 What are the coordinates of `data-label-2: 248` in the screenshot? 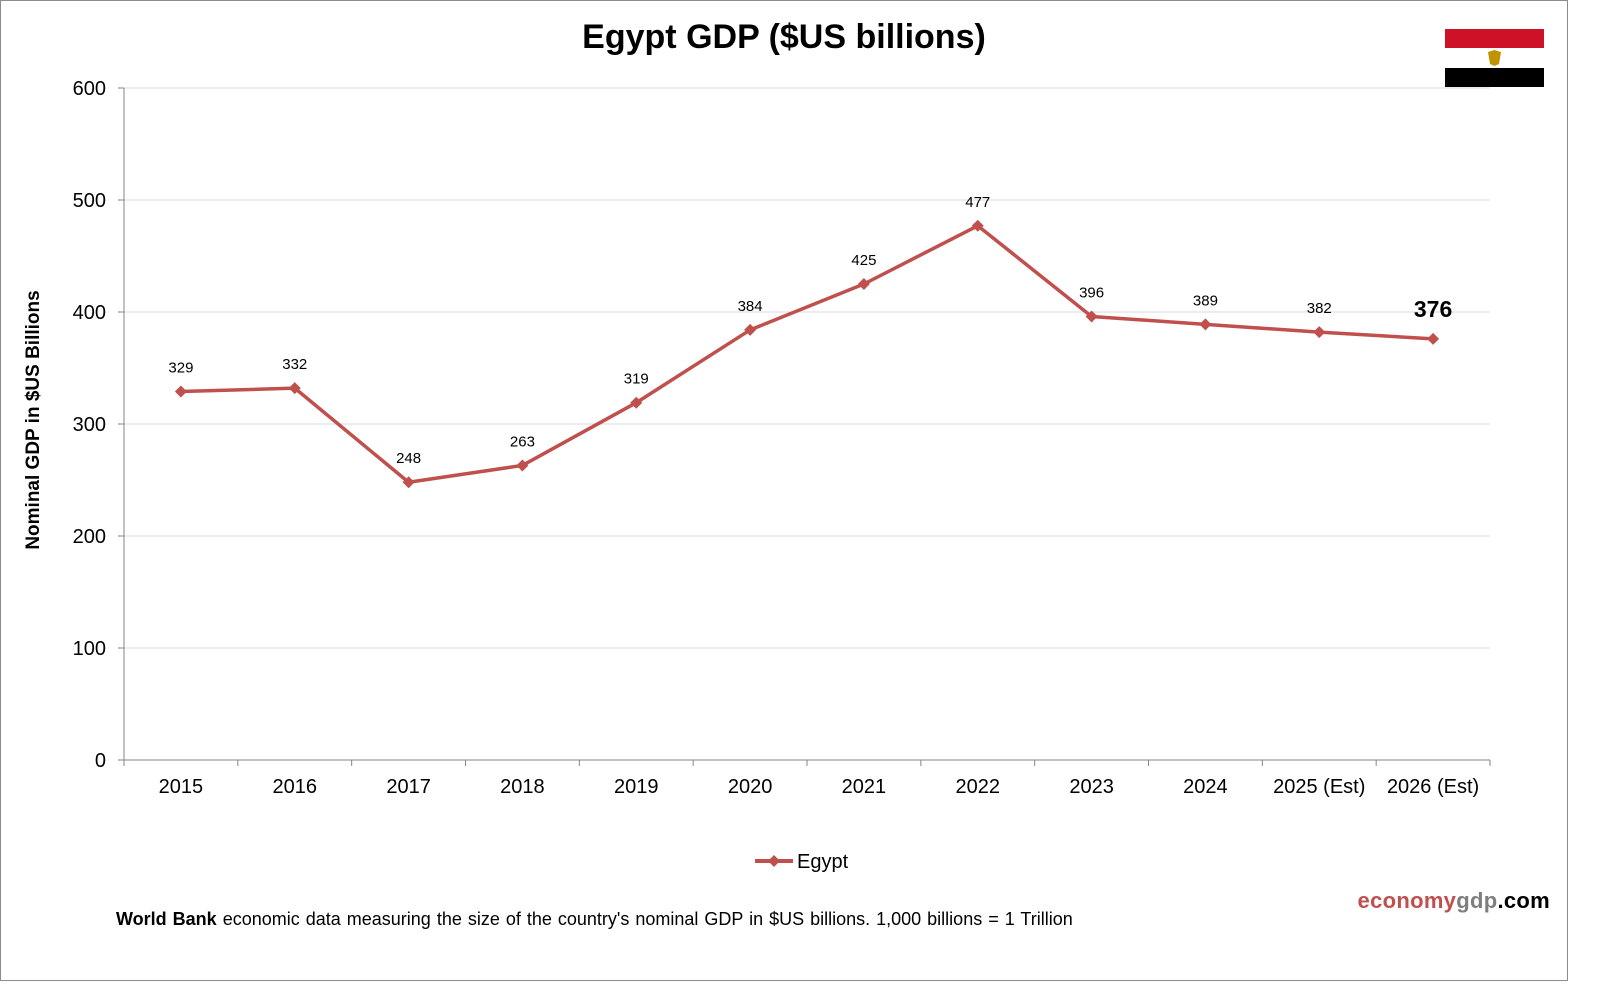 It's located at (408, 458).